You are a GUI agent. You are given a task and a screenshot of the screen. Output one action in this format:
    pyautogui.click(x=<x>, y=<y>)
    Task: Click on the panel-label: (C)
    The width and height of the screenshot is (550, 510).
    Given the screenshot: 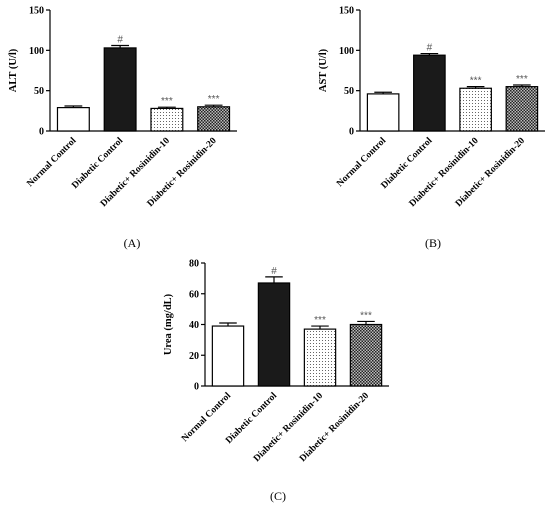 What is the action you would take?
    pyautogui.click(x=278, y=496)
    